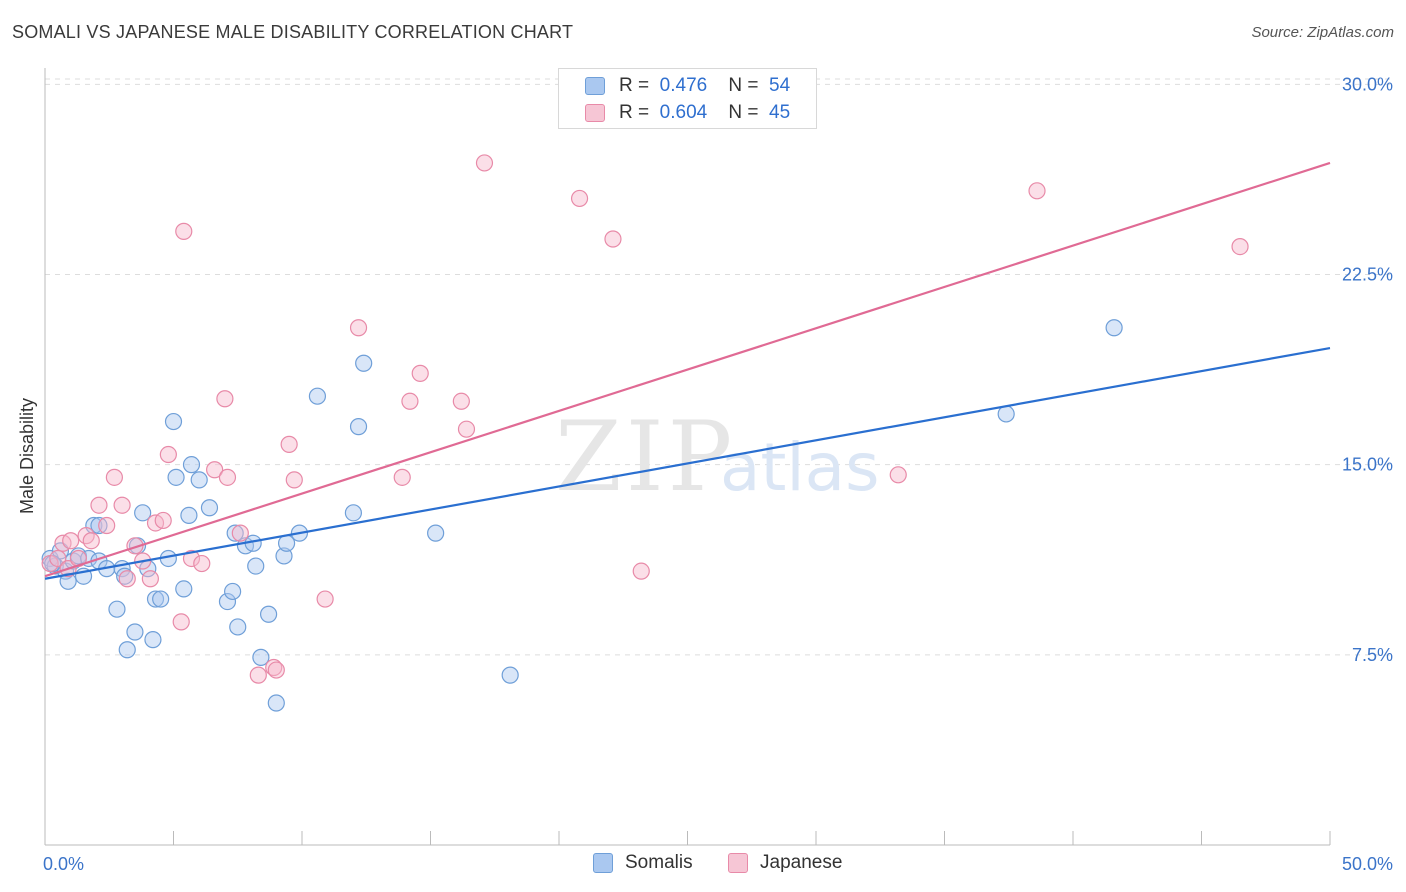  Describe the element at coordinates (780, 112) in the screenshot. I see `n-value: 45` at that location.